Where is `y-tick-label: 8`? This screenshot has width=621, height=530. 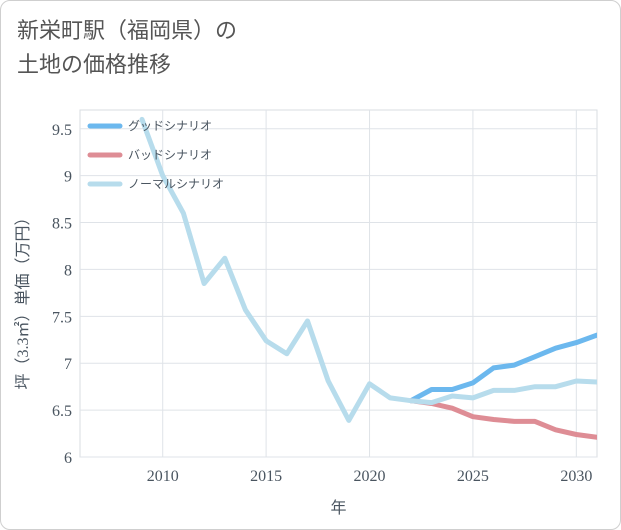 y-tick-label: 8 is located at coordinates (68, 270).